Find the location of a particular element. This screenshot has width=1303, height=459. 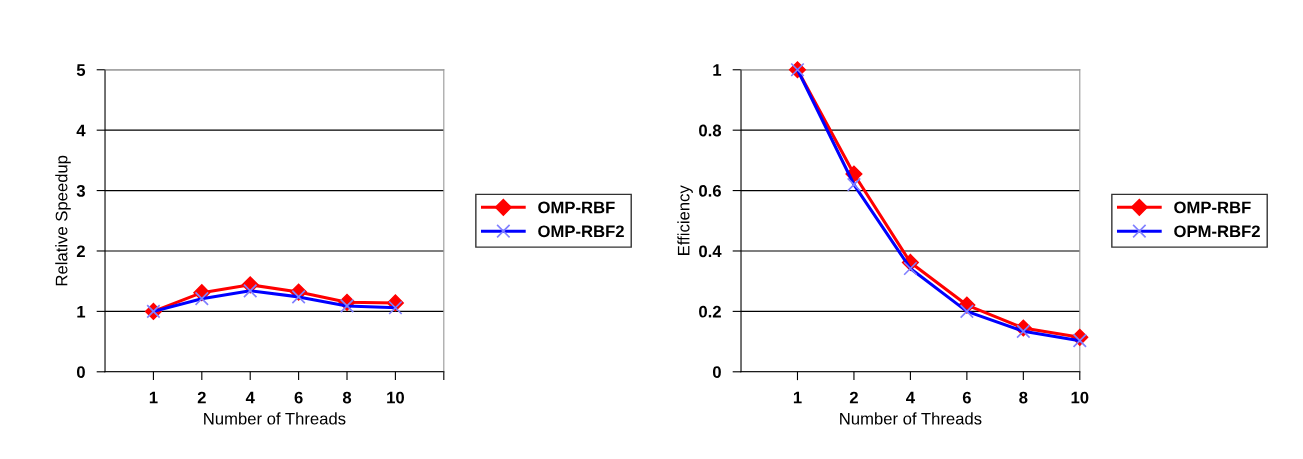

y-tick-label: 0.2 is located at coordinates (710, 311).